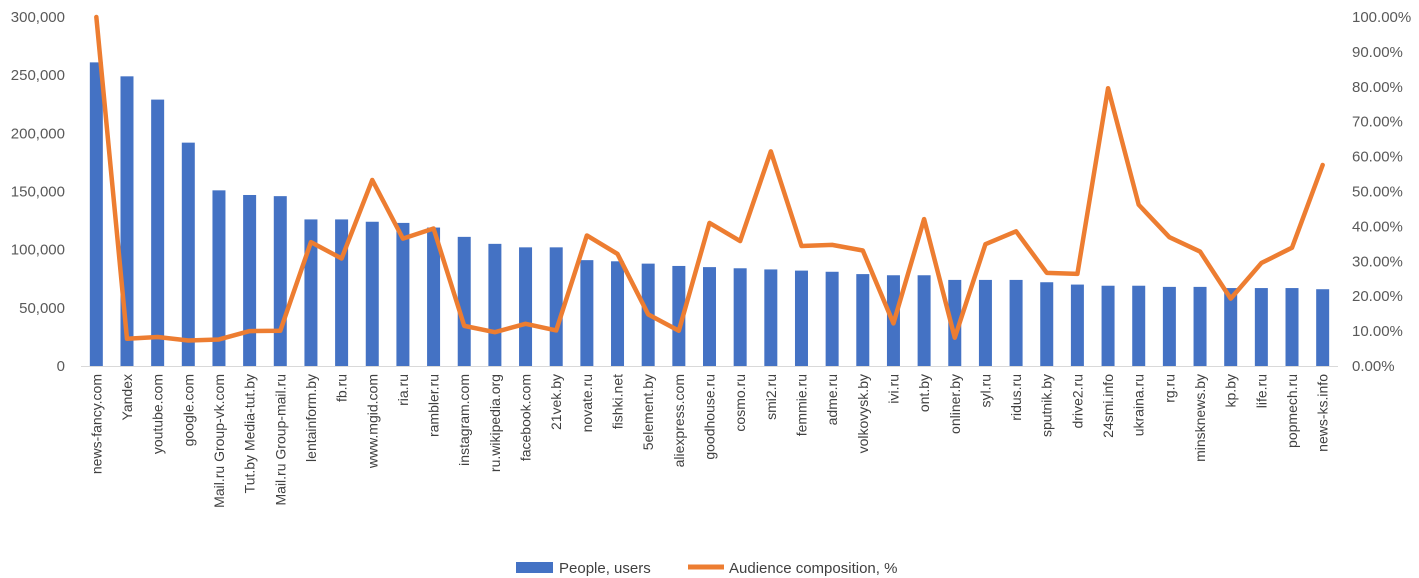 Image resolution: width=1419 pixels, height=578 pixels. I want to click on category-label: news-fancy.com, so click(96, 424).